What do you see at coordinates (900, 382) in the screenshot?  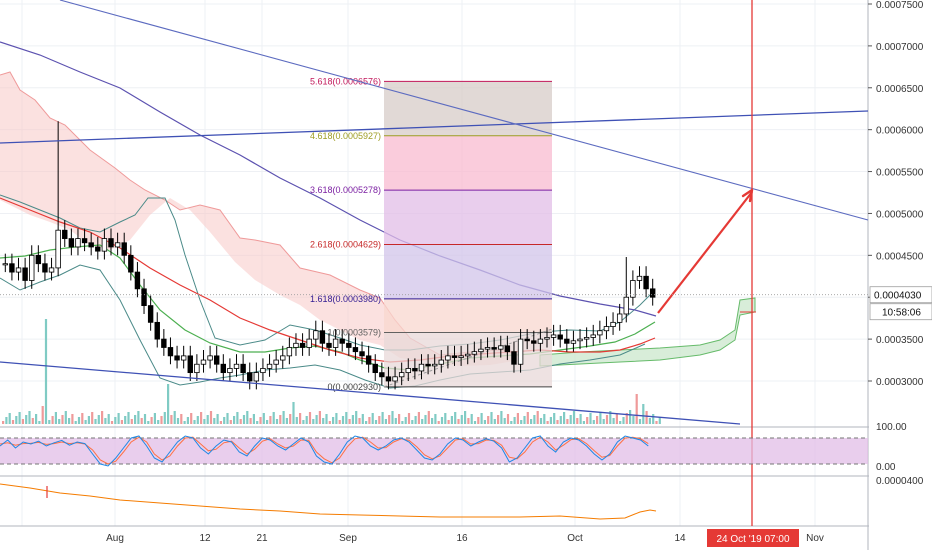 I see `price-tick-label: 0.0003000` at bounding box center [900, 382].